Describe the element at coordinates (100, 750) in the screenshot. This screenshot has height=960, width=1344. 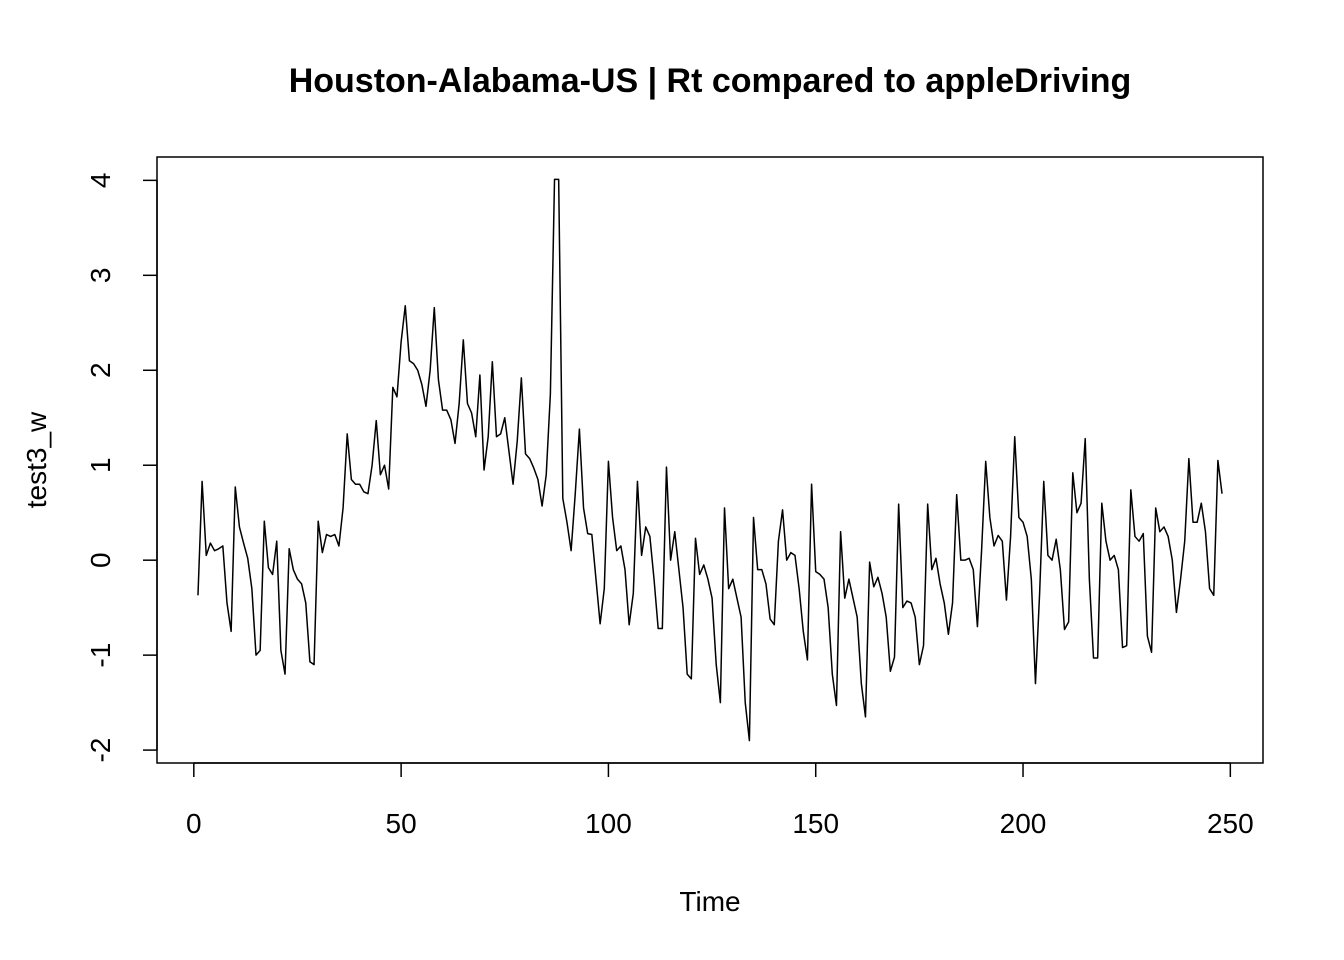
I see `y-tick-label: -2` at that location.